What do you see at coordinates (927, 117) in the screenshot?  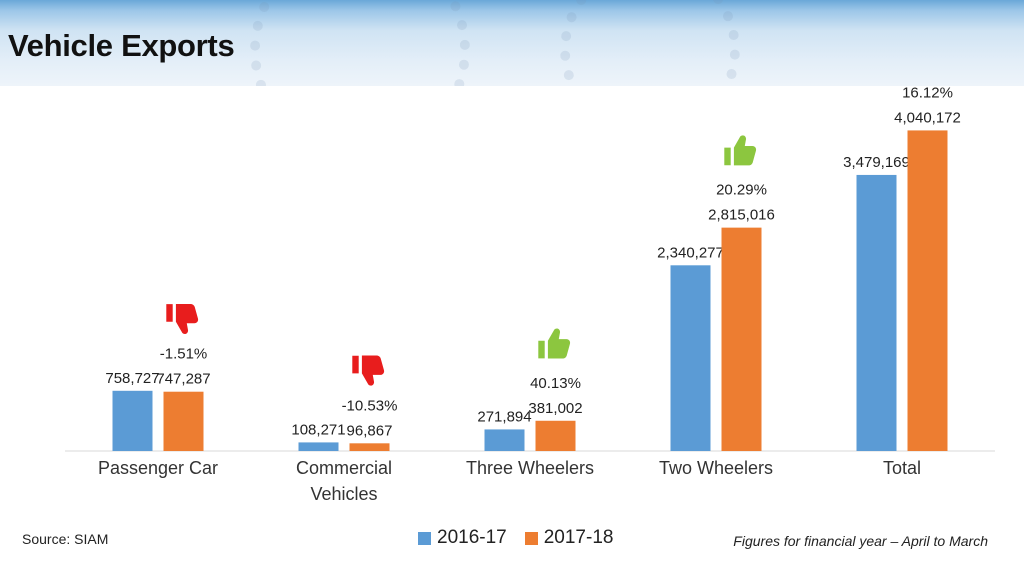 I see `data-label: 4,040,172` at bounding box center [927, 117].